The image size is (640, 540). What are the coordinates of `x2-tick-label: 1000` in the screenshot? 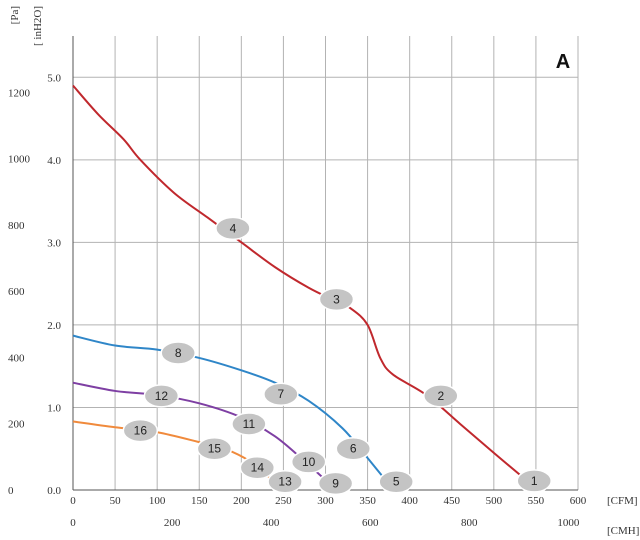 It's located at (568, 523).